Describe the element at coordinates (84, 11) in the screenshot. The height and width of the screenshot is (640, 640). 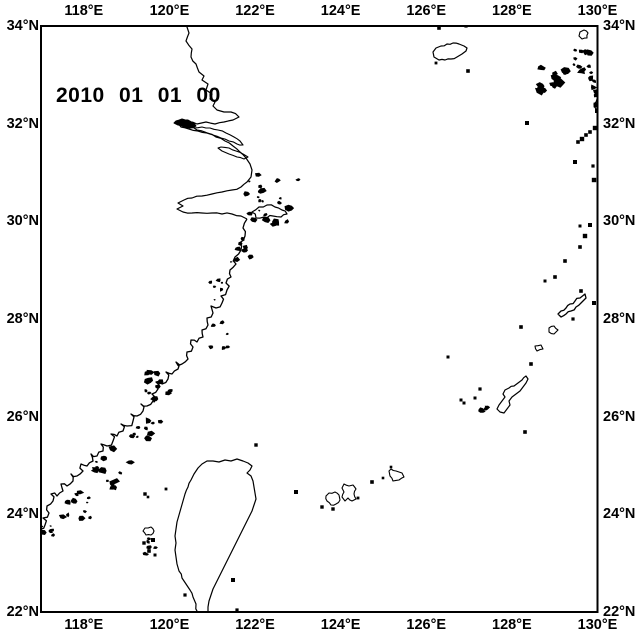
I see `lon-label-top-118: 118°E` at that location.